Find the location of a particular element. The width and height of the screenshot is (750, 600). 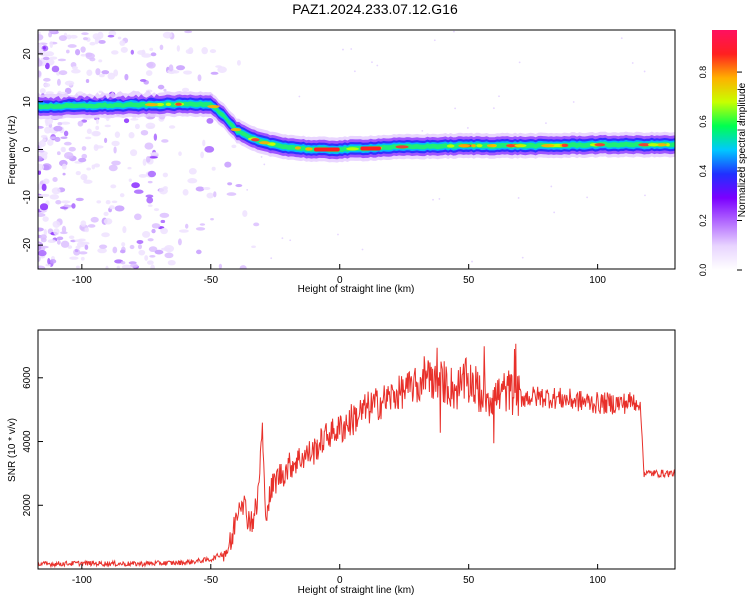

x-tick-label: -100 is located at coordinates (82, 580).